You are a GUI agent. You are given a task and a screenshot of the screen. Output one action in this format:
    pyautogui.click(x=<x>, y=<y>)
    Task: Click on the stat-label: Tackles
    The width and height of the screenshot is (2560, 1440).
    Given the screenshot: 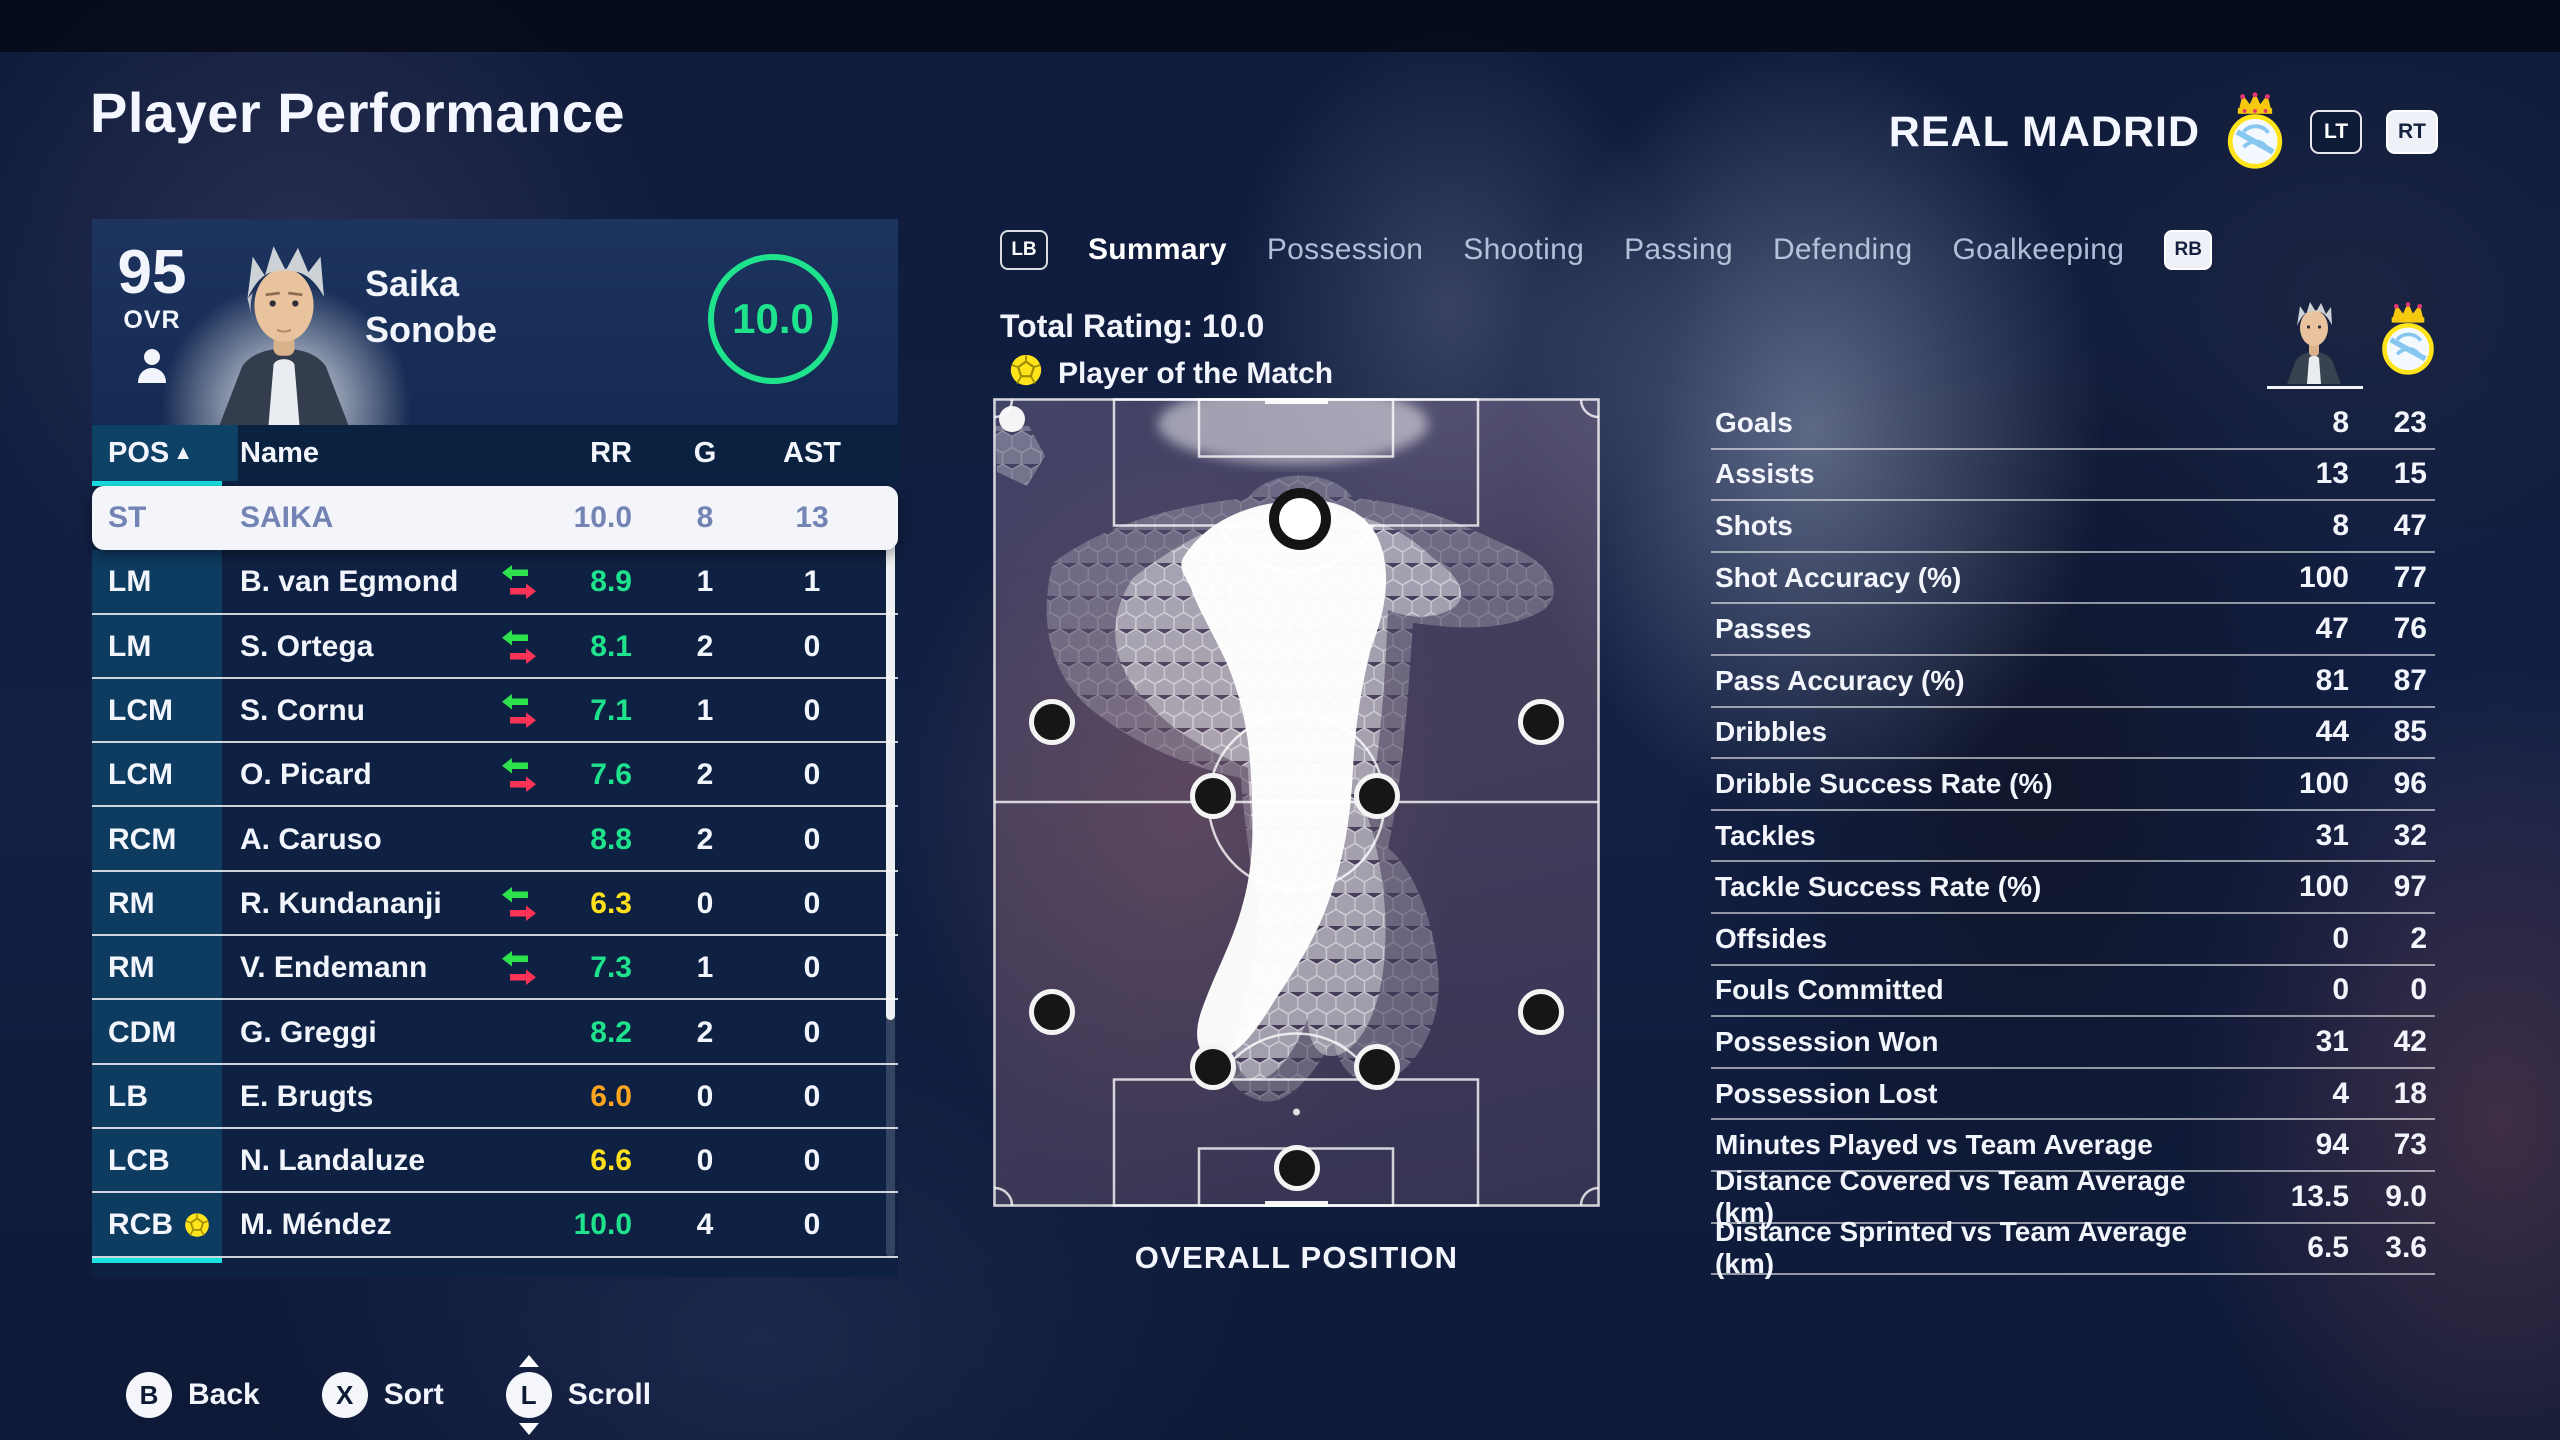 What is the action you would take?
    pyautogui.click(x=1765, y=835)
    